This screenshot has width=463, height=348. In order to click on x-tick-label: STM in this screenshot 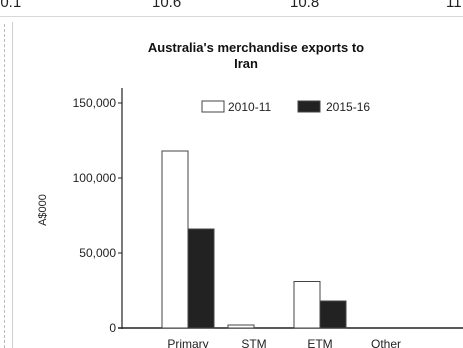, I will do `click(253, 342)`.